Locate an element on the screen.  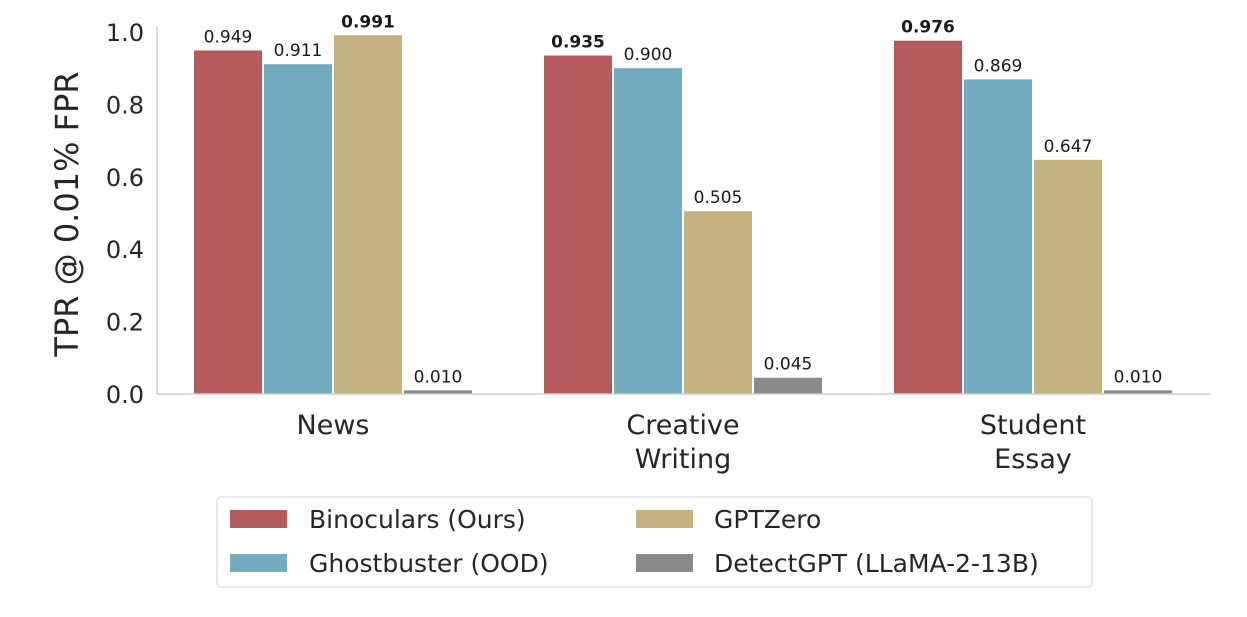
legend-label-4: DetectGPT (LLaMA-2-13B) is located at coordinates (876, 563).